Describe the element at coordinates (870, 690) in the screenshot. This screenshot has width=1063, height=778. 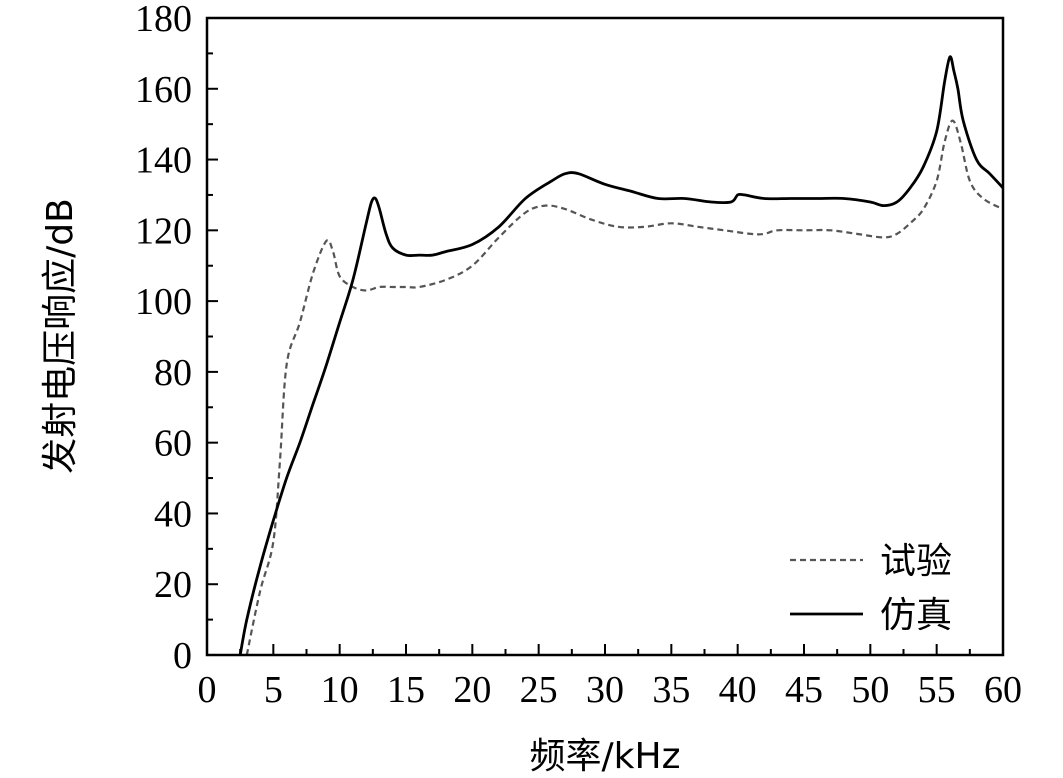
I see `x-tick-label: 50` at that location.